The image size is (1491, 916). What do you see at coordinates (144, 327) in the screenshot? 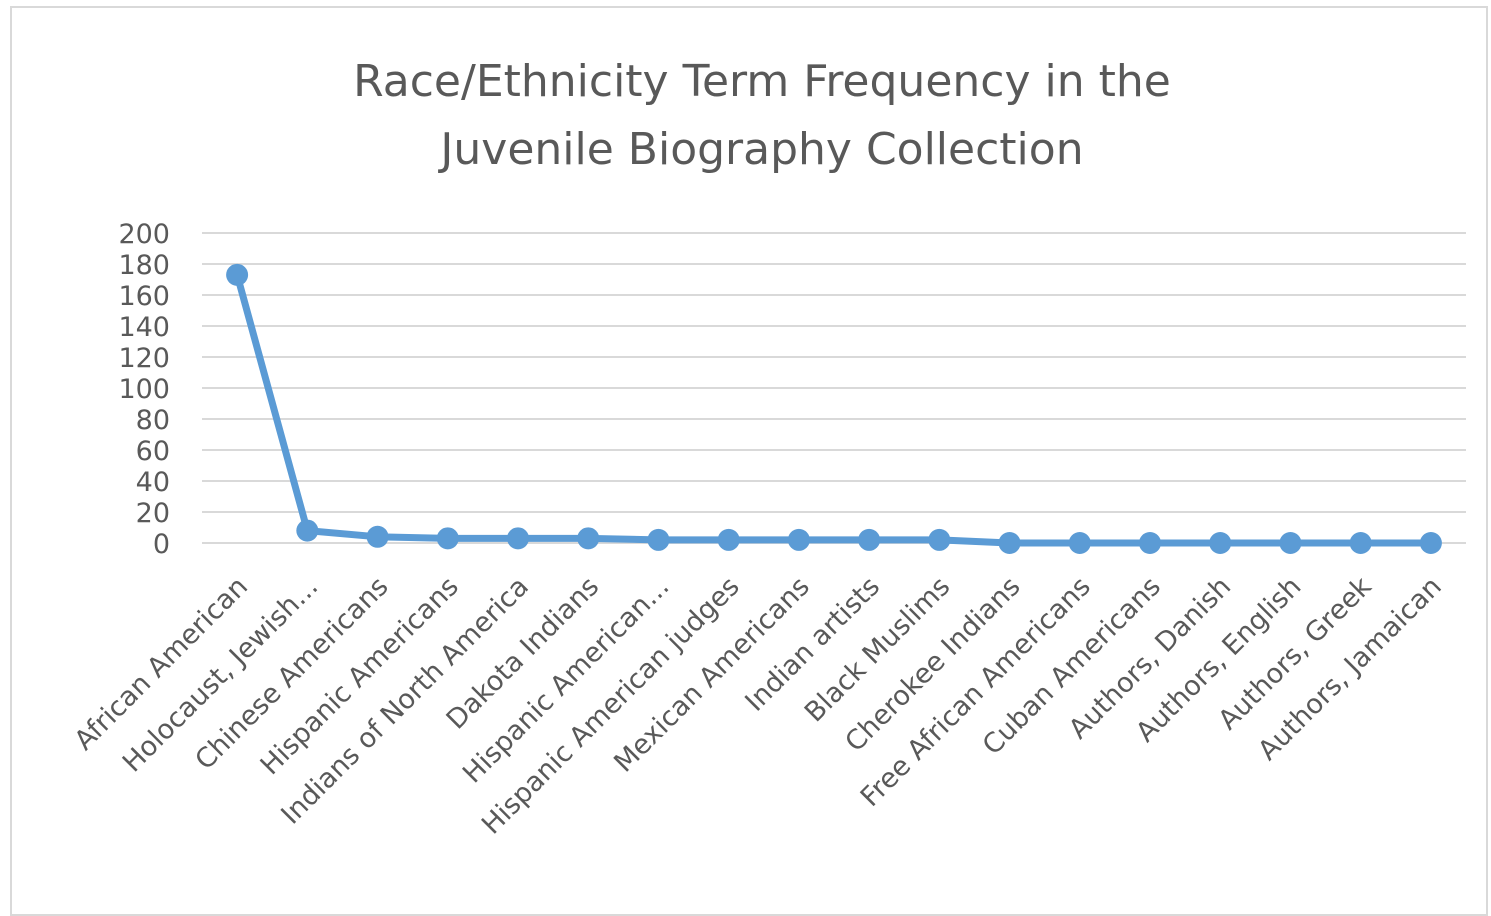
I see `y-tick-label: 140` at bounding box center [144, 327].